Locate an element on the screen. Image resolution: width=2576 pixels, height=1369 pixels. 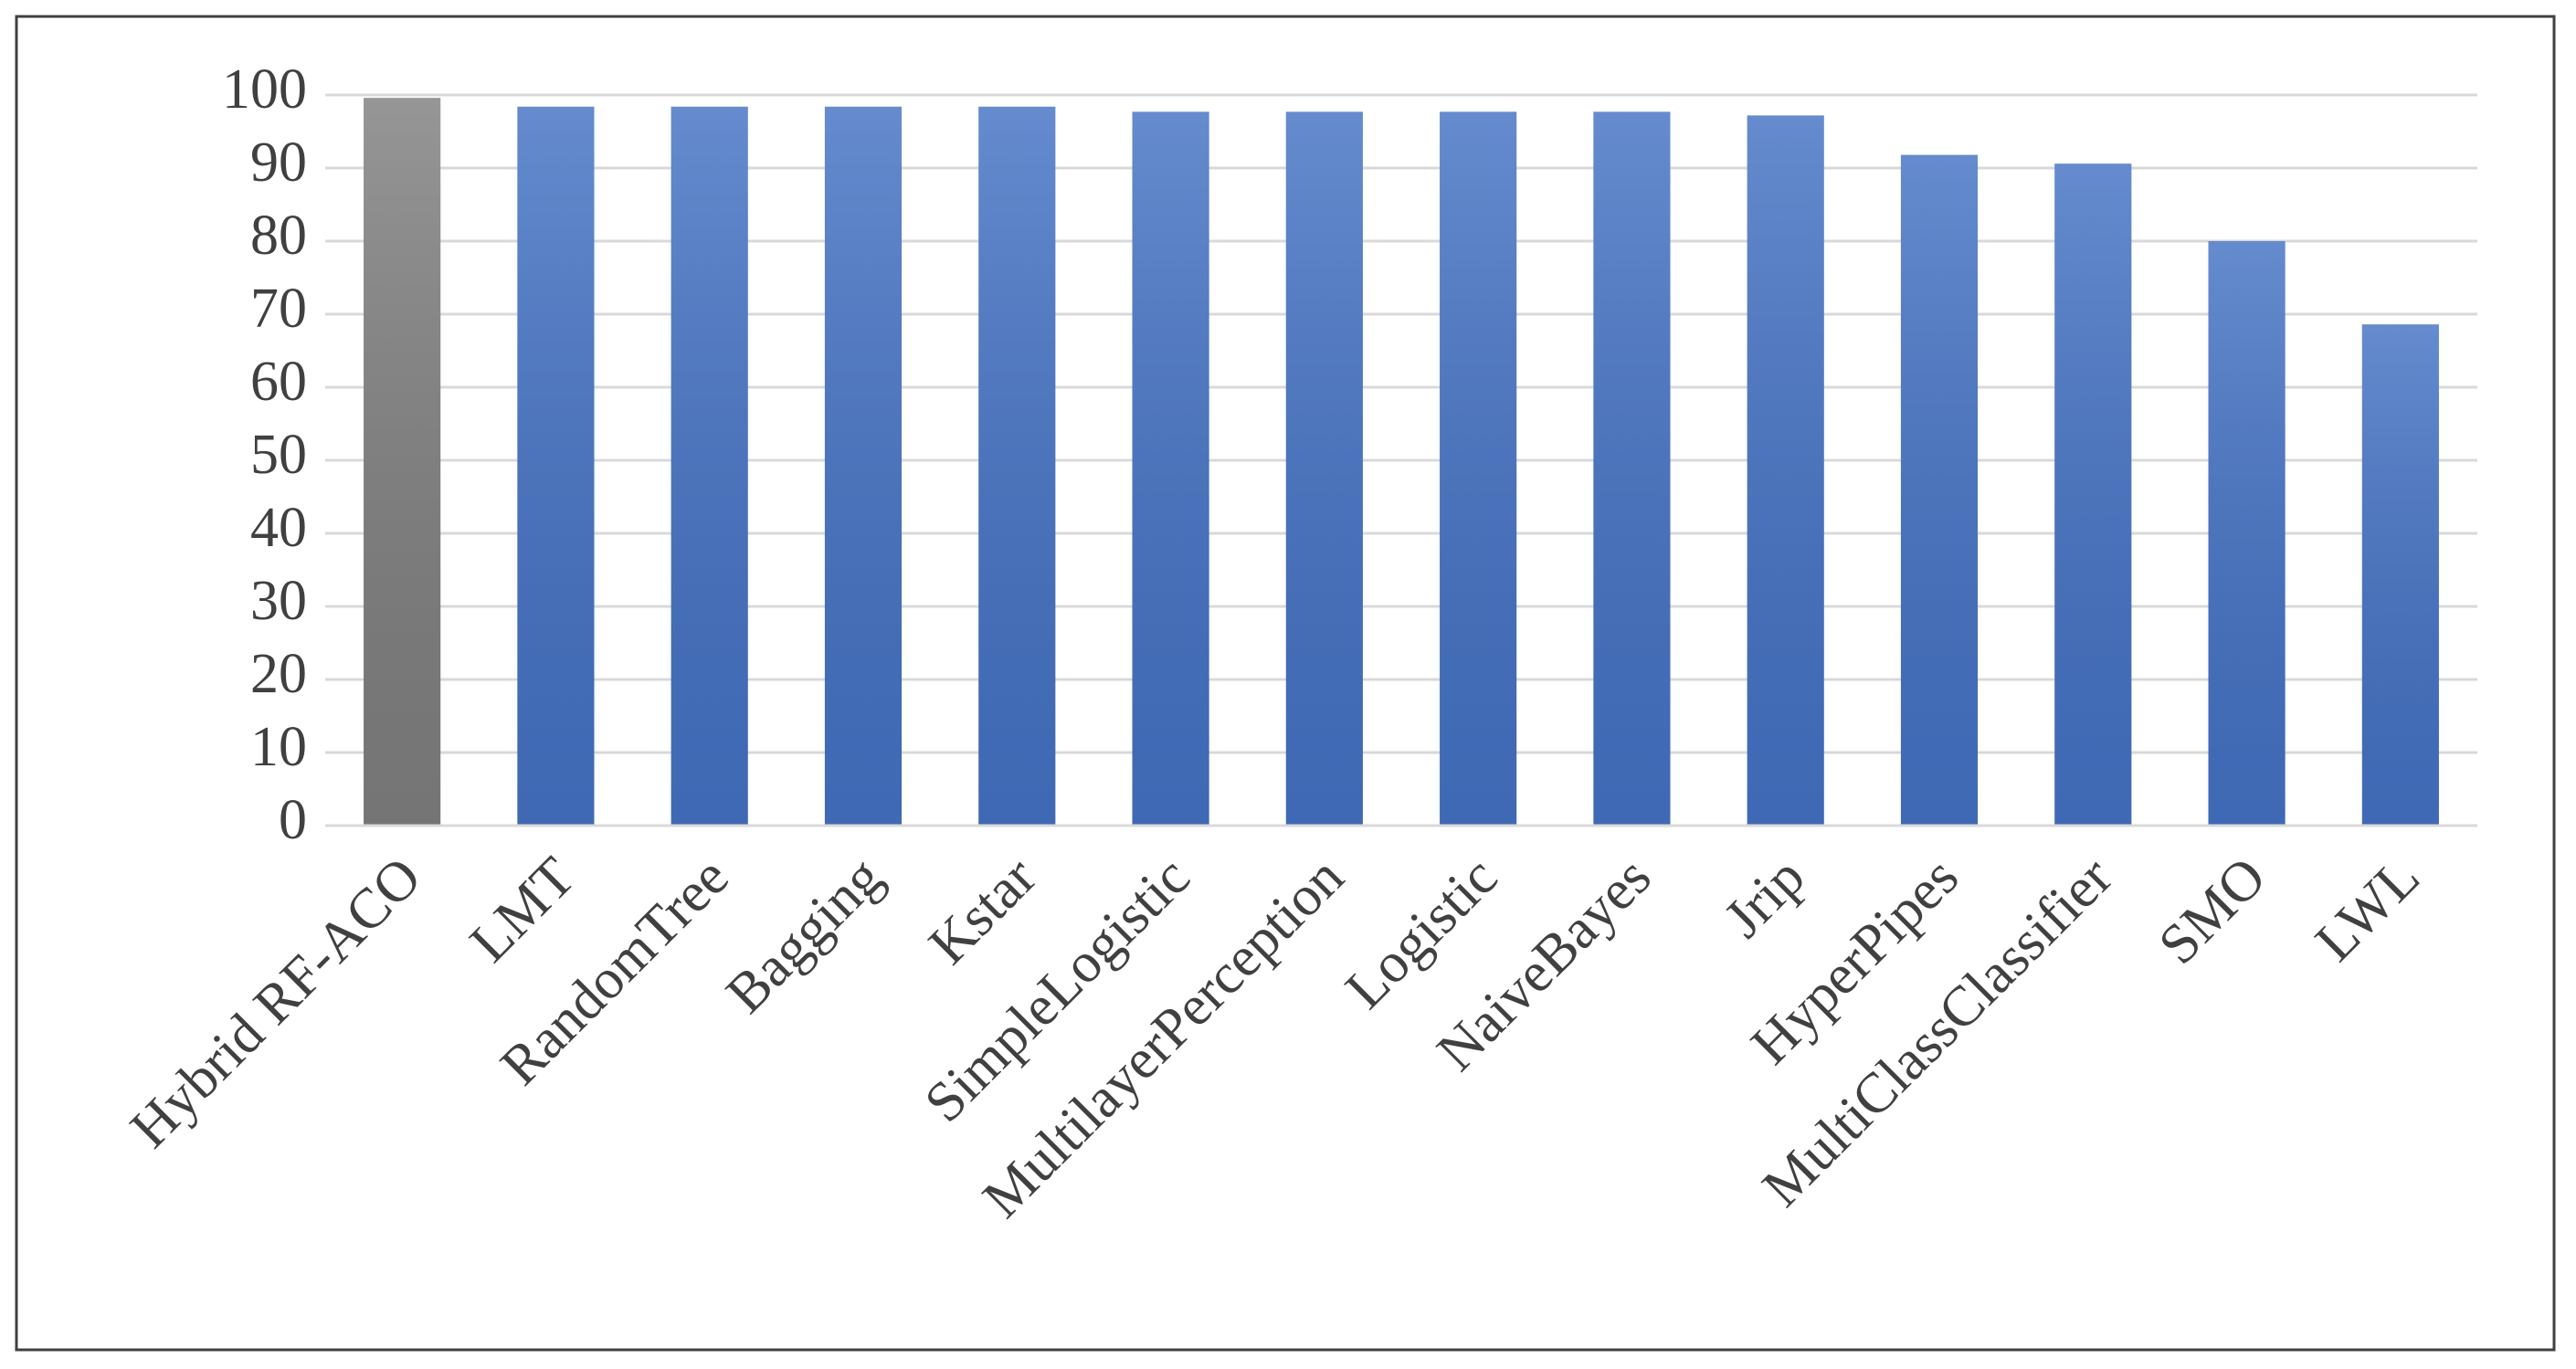
y-tick-label: 60 is located at coordinates (278, 382).